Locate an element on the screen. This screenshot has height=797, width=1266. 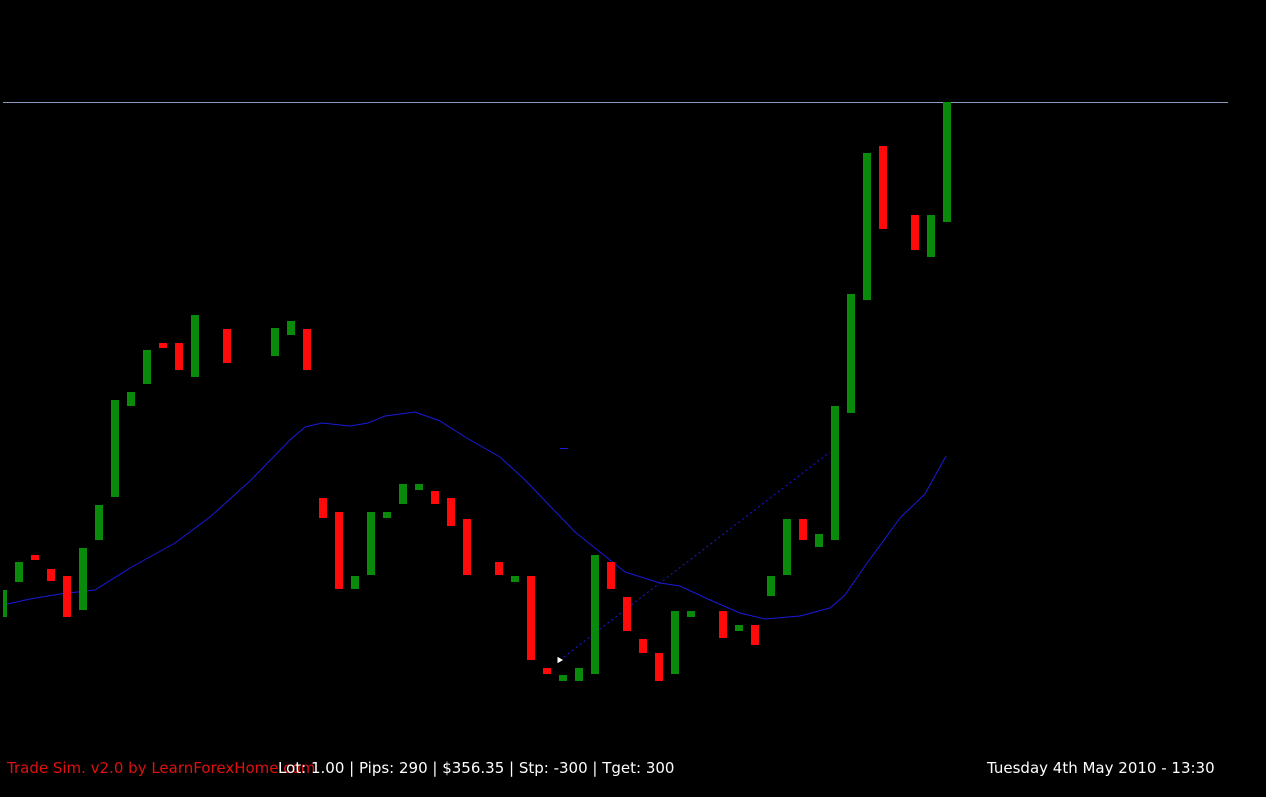
trend-line is located at coordinates (695, 556).